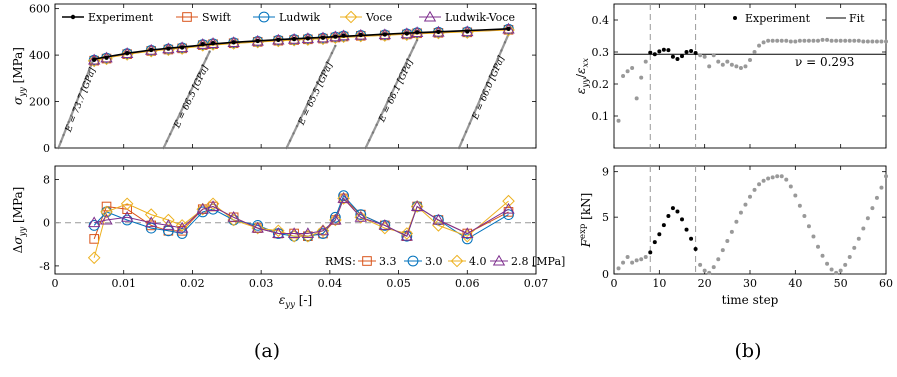 The image size is (897, 377). What do you see at coordinates (396, 91) in the screenshot?
I see `elastic-modulus-label: E = 66.1 [GPa]` at bounding box center [396, 91].